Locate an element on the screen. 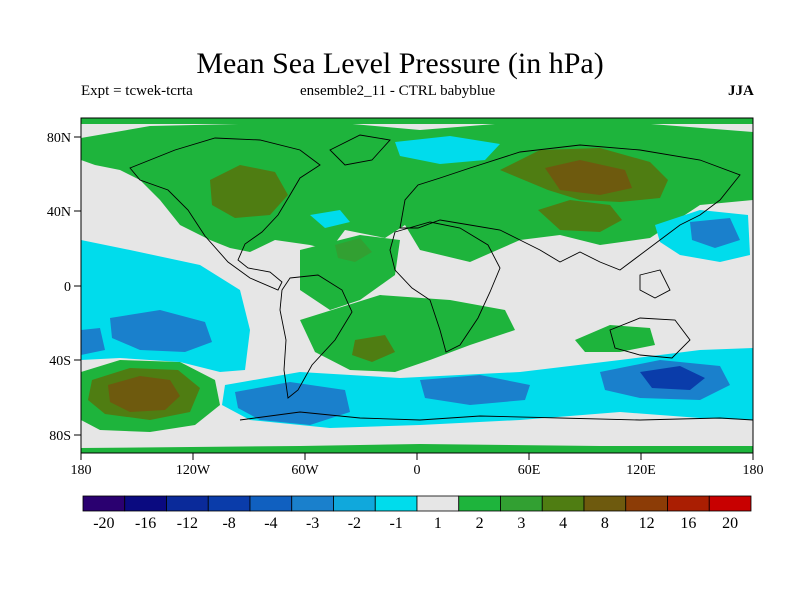 The image size is (800, 600). south-america-coast is located at coordinates (316, 336).